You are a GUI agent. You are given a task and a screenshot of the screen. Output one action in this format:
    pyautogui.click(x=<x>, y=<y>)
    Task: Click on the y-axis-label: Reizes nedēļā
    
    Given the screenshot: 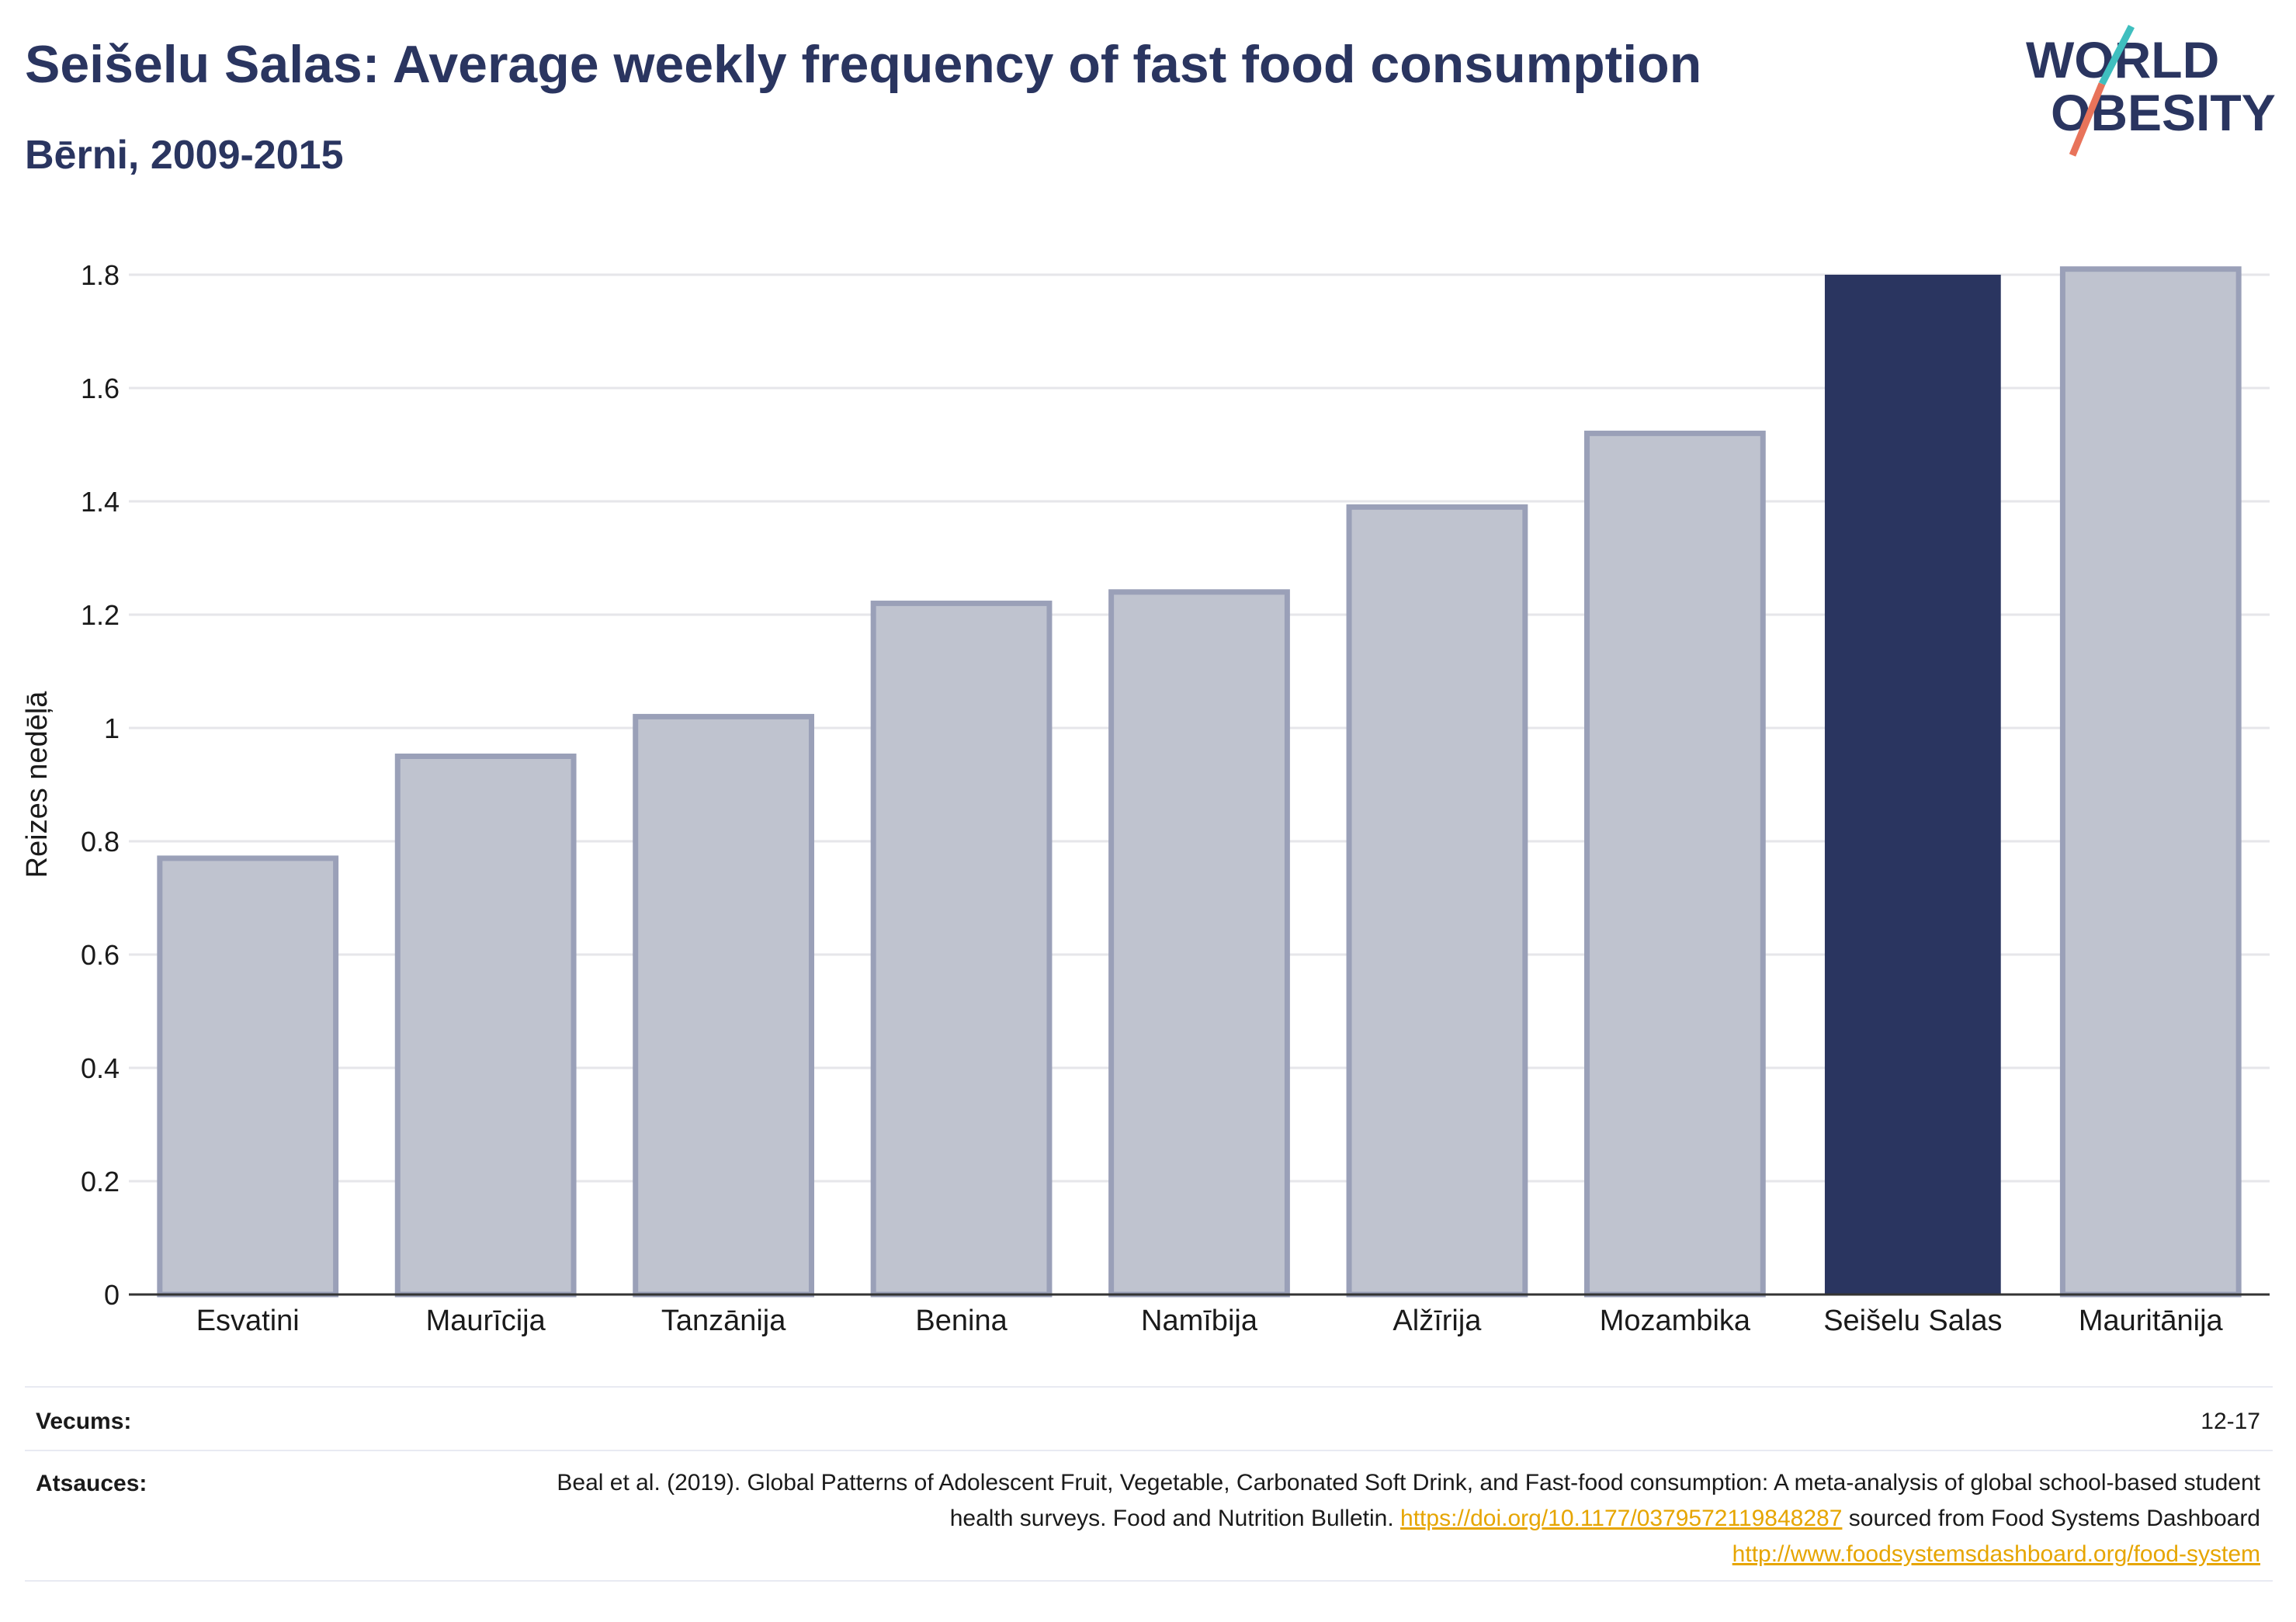 What is the action you would take?
    pyautogui.click(x=37, y=785)
    